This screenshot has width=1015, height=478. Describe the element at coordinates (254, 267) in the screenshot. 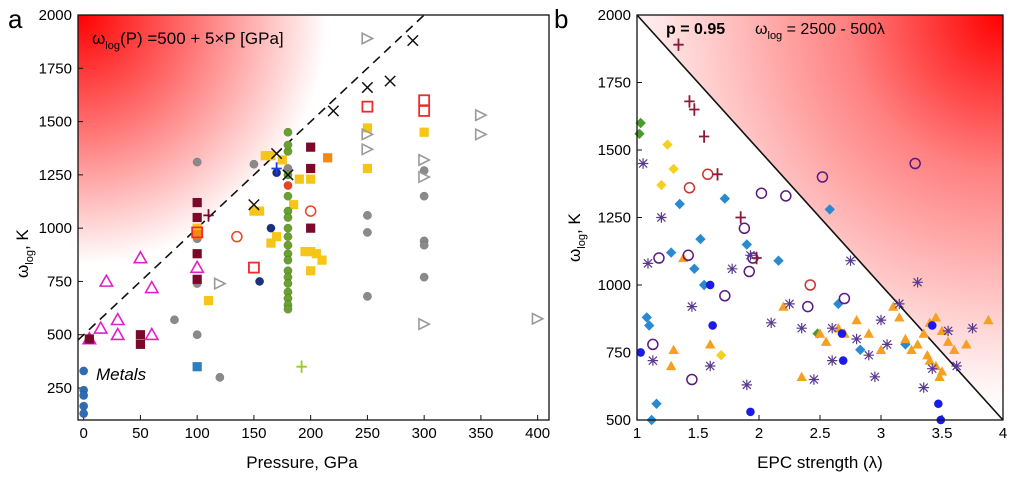

I see `data-point-red-open-squares` at that location.